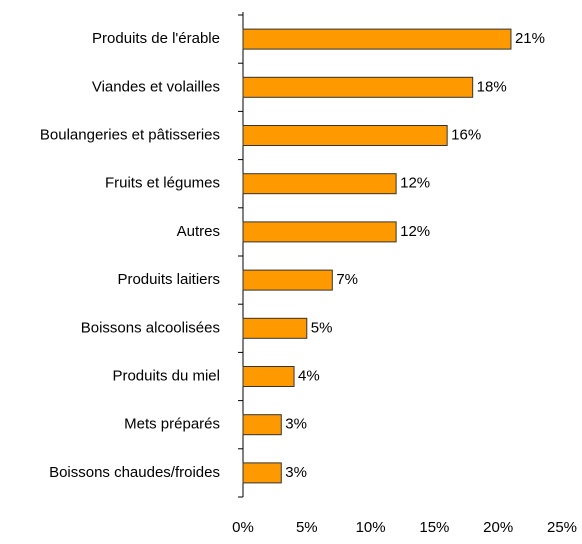  Describe the element at coordinates (466, 134) in the screenshot. I see `data-label: 16%` at that location.